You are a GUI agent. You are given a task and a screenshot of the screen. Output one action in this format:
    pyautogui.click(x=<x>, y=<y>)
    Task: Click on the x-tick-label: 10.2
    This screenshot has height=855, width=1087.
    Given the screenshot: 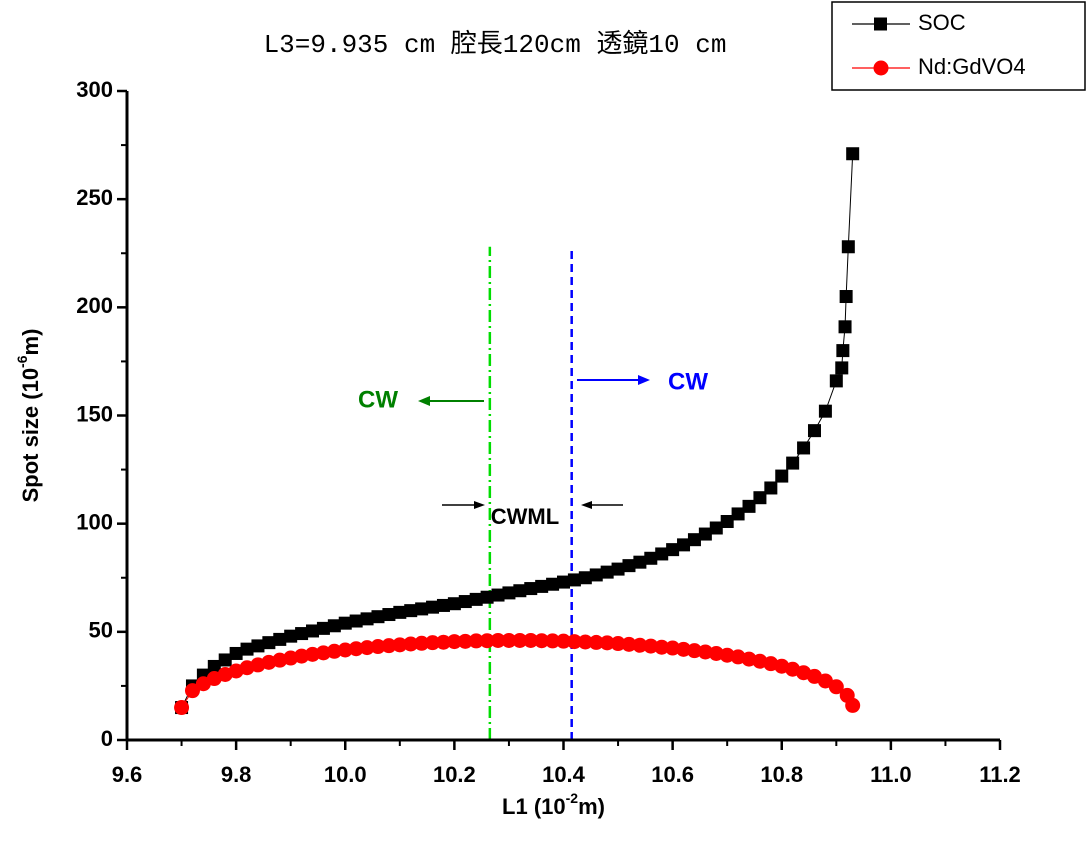 What is the action you would take?
    pyautogui.click(x=454, y=774)
    